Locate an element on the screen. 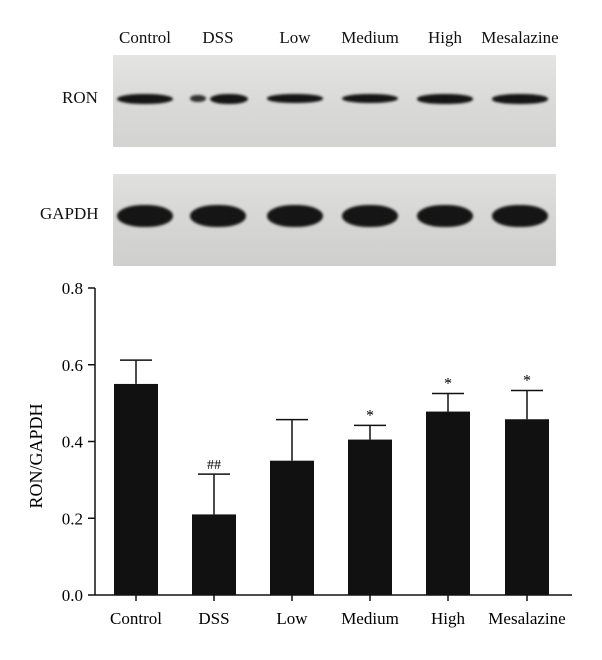 Image resolution: width=602 pixels, height=660 pixels. blot-row-label-gapdh: GAPDH is located at coordinates (69, 213).